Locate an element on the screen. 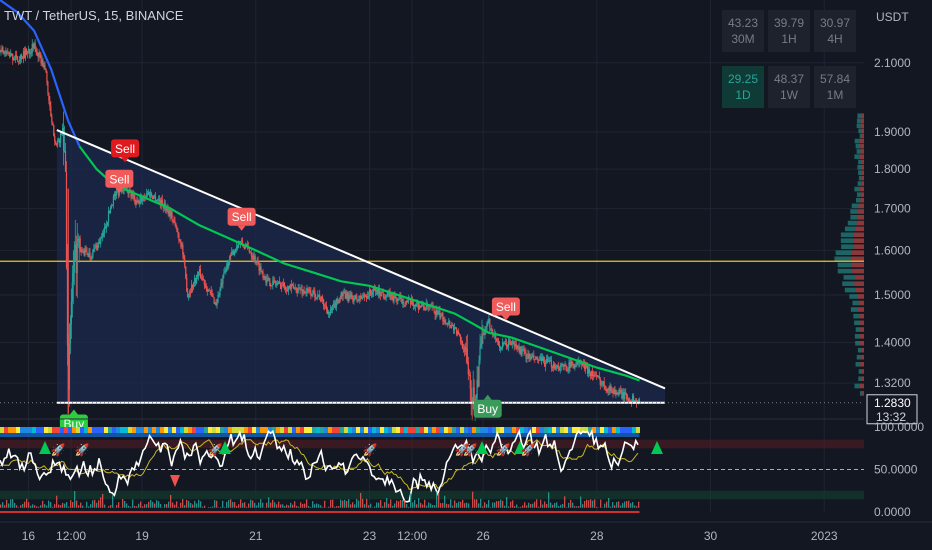 This screenshot has width=932, height=550. tf-label: 30M is located at coordinates (743, 39).